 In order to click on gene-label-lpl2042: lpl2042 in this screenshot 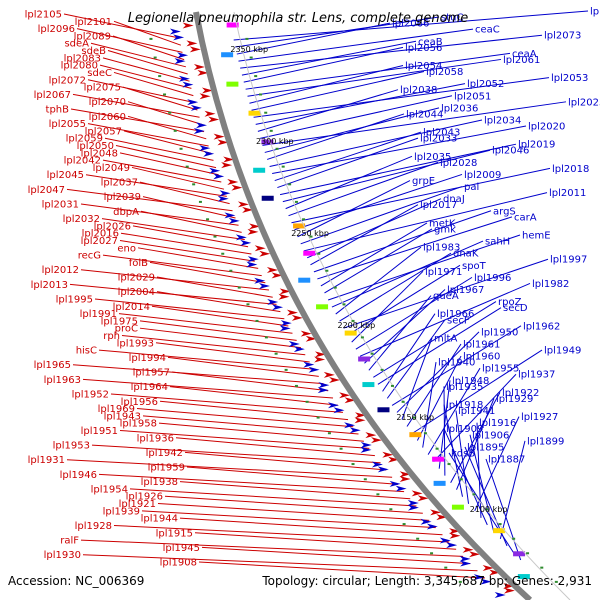, I will do `click(82, 161)`.